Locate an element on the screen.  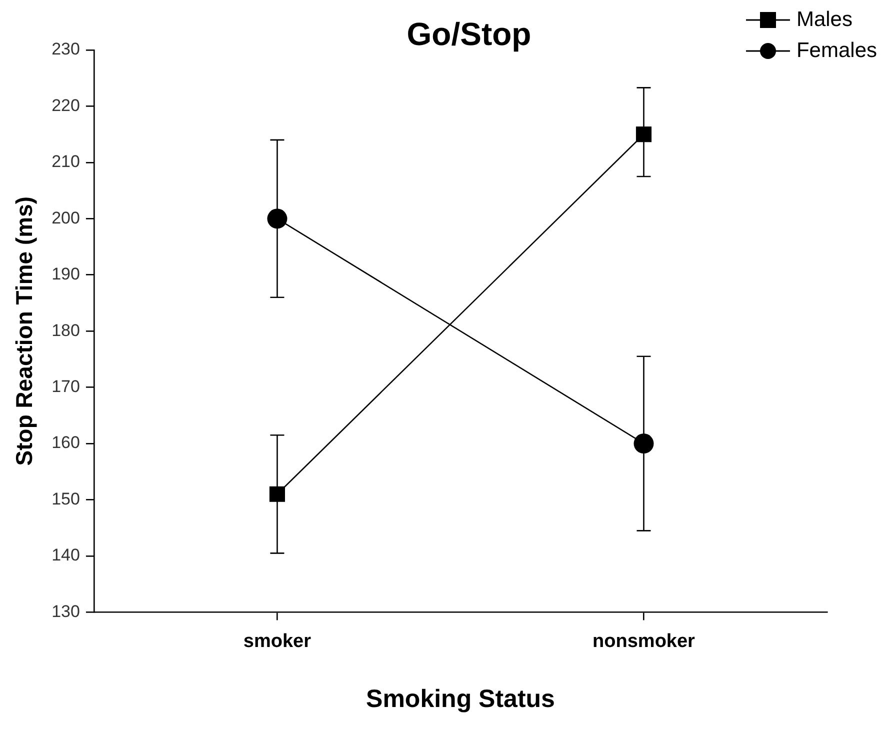
y-tick-label: 220 is located at coordinates (66, 105).